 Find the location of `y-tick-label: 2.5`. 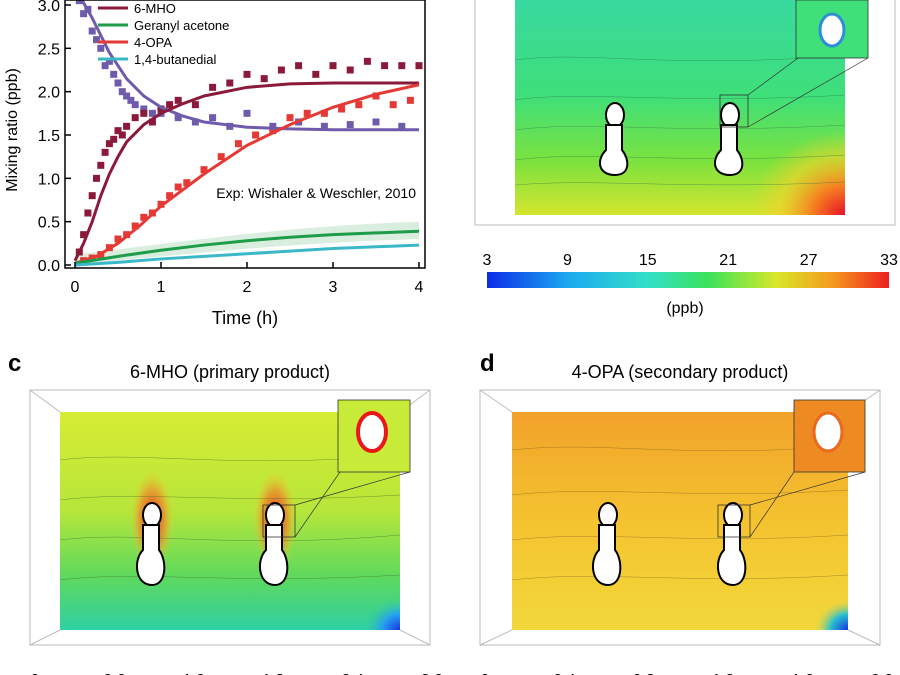

y-tick-label: 2.5 is located at coordinates (49, 49).